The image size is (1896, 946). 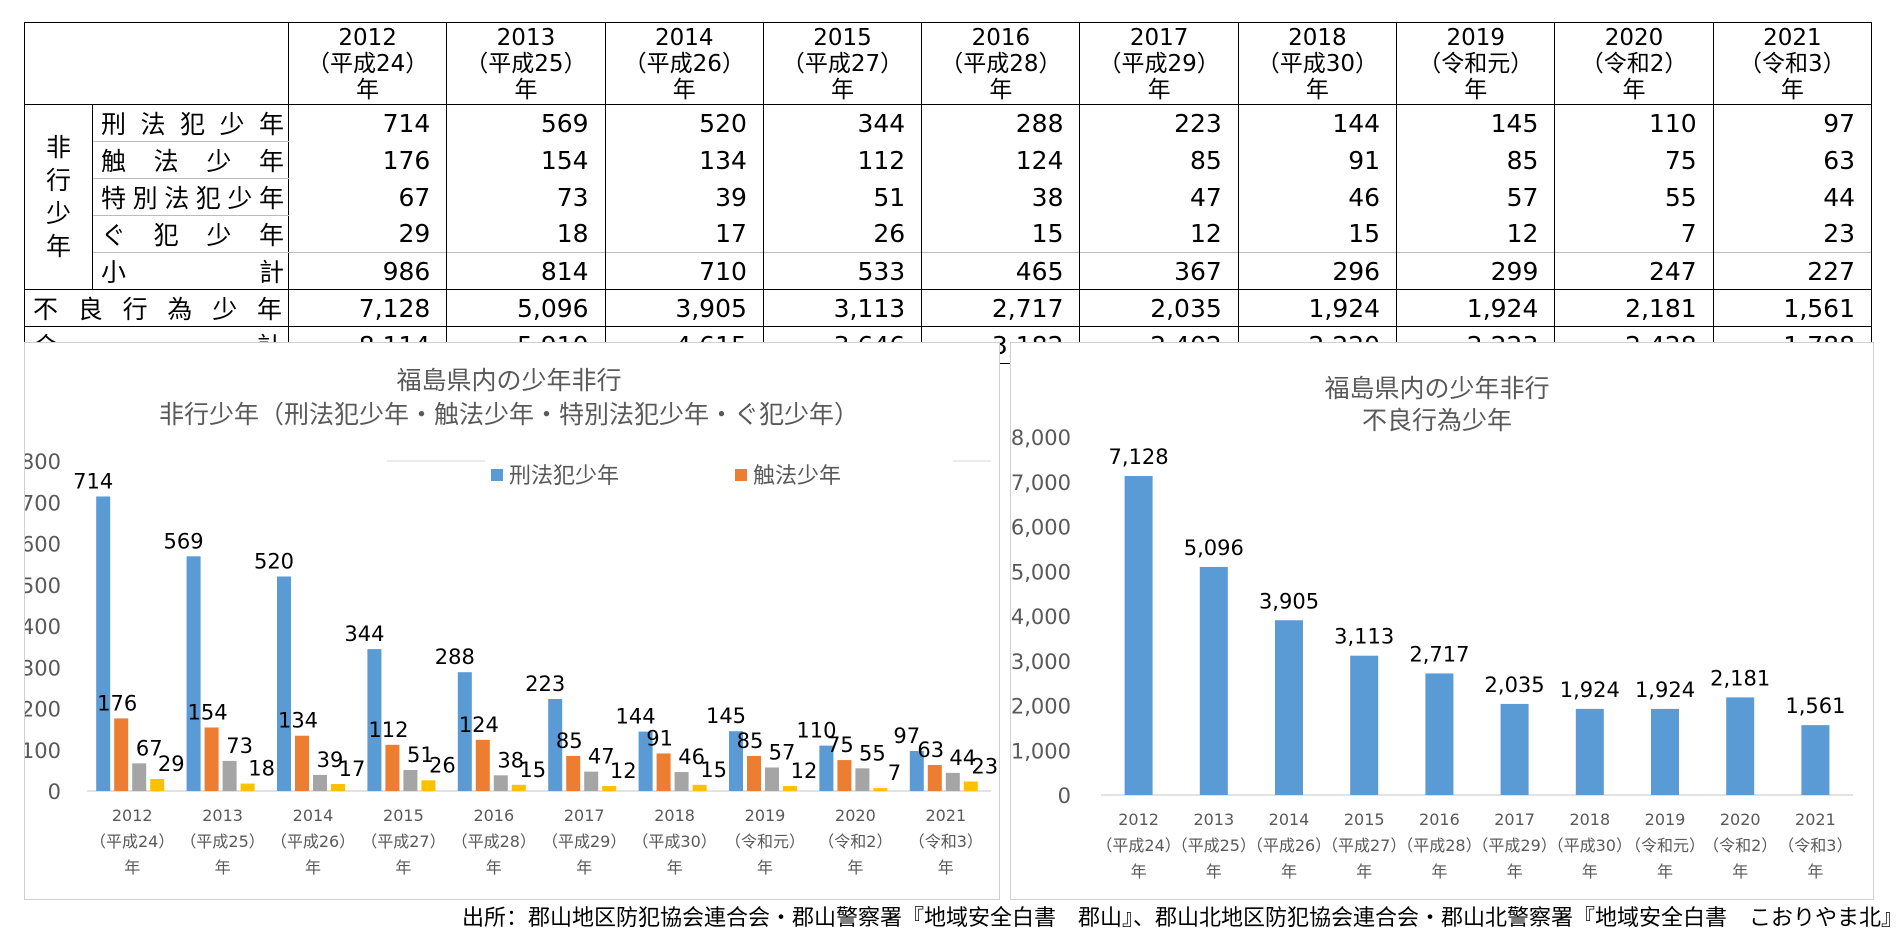 What do you see at coordinates (842, 160) in the screenshot?
I see `table-cell: 112` at bounding box center [842, 160].